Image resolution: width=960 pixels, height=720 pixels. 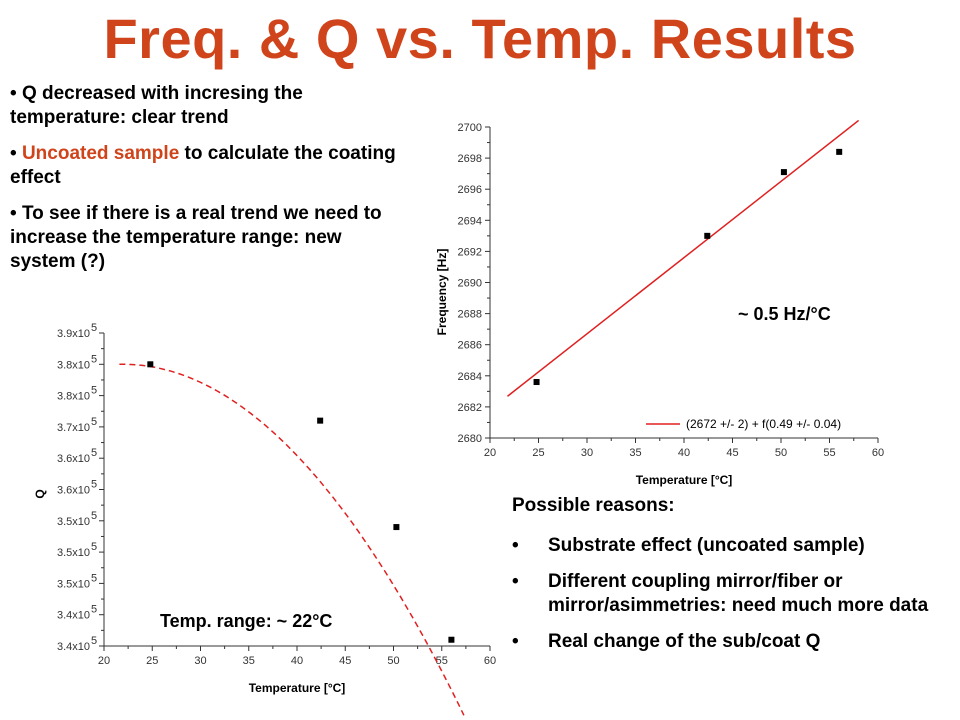 What do you see at coordinates (593, 505) in the screenshot?
I see `reasons-heading: Possible reasons:` at bounding box center [593, 505].